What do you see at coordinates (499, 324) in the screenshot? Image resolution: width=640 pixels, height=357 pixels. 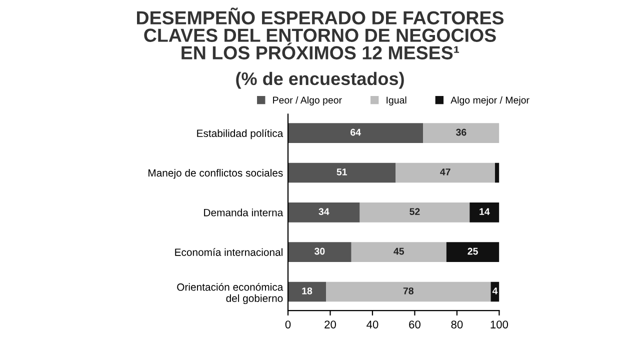 I see `x-tick-label: 100` at bounding box center [499, 324].